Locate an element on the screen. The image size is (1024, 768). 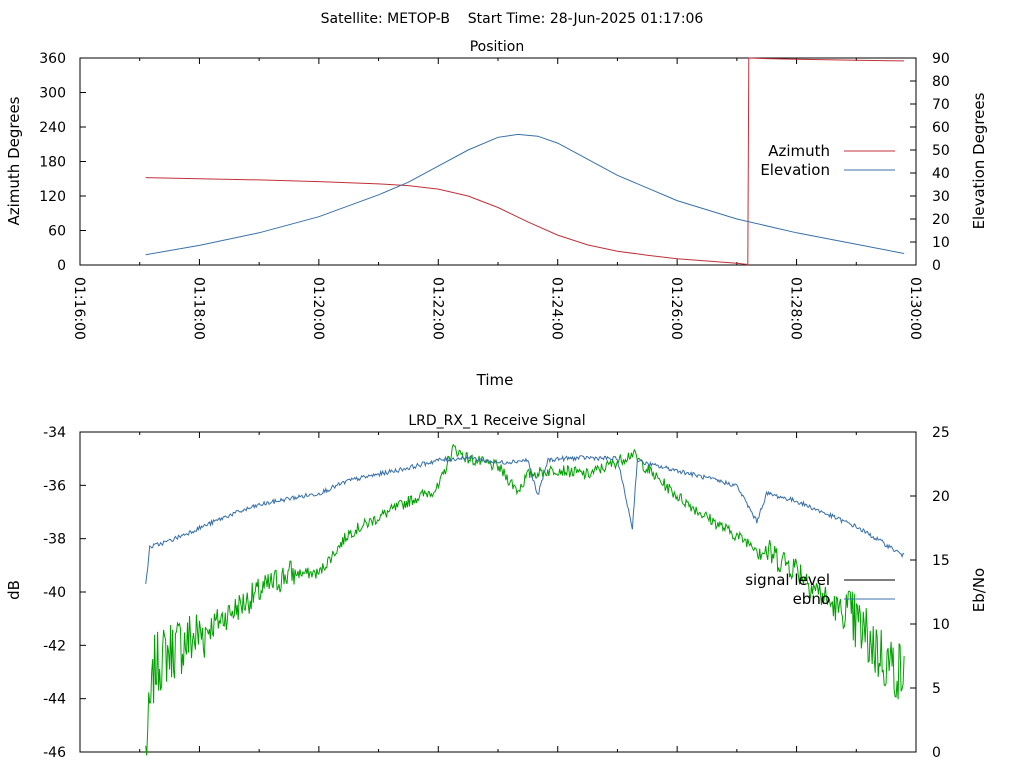
azimuth-tick-label: 180 is located at coordinates (52, 163).